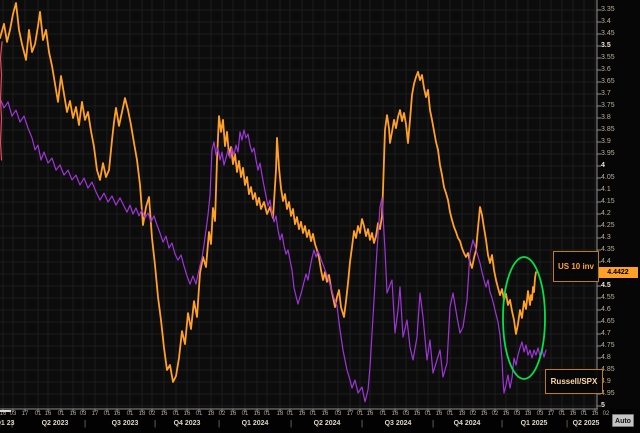  Describe the element at coordinates (576, 266) in the screenshot. I see `us10-annotation-label: US 10 inv` at that location.